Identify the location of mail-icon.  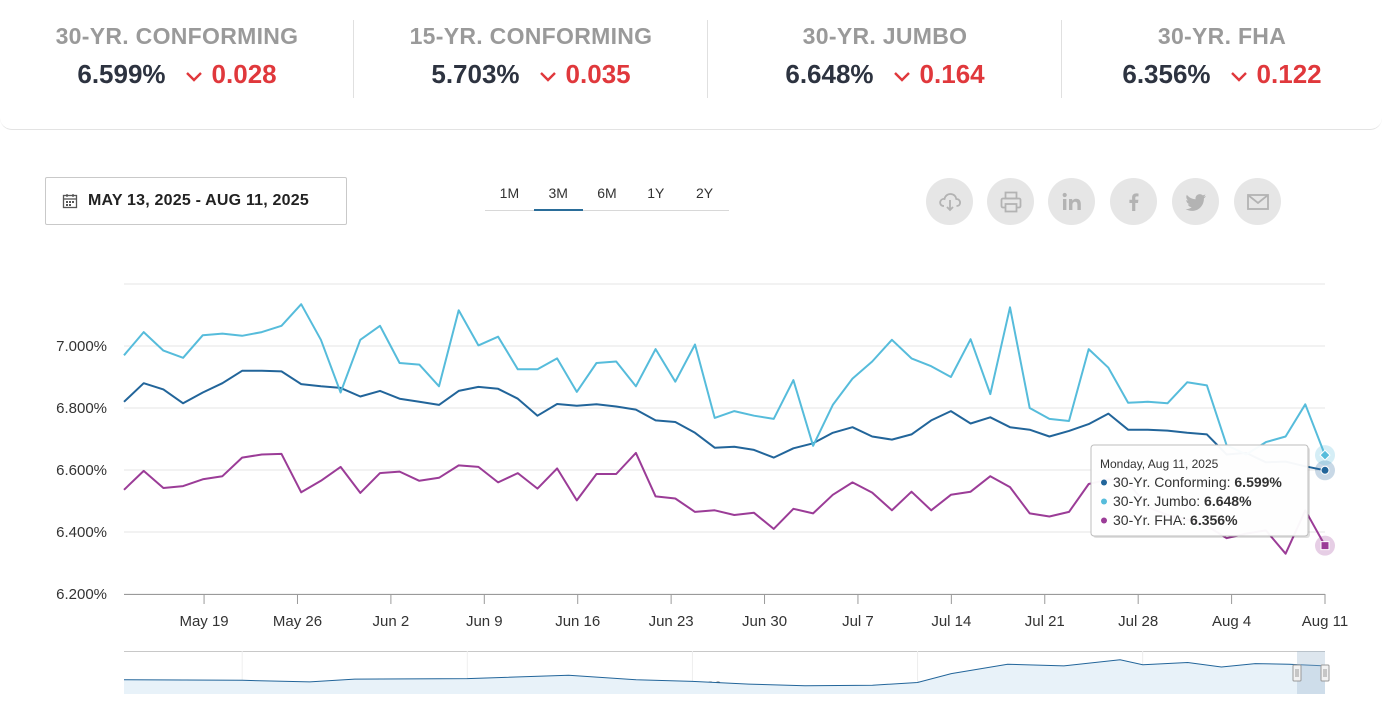
(1257, 201).